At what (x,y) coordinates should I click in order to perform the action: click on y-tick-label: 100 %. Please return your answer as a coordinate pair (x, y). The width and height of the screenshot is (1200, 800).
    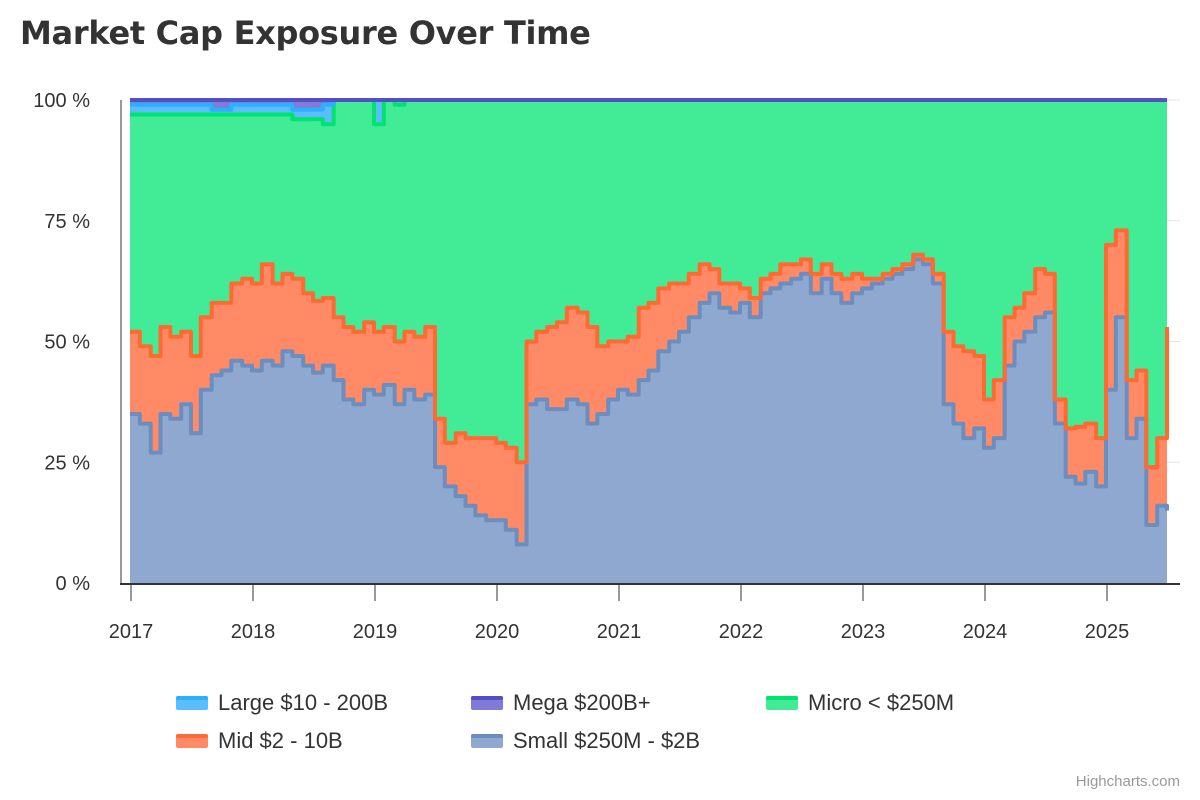
    Looking at the image, I should click on (61, 101).